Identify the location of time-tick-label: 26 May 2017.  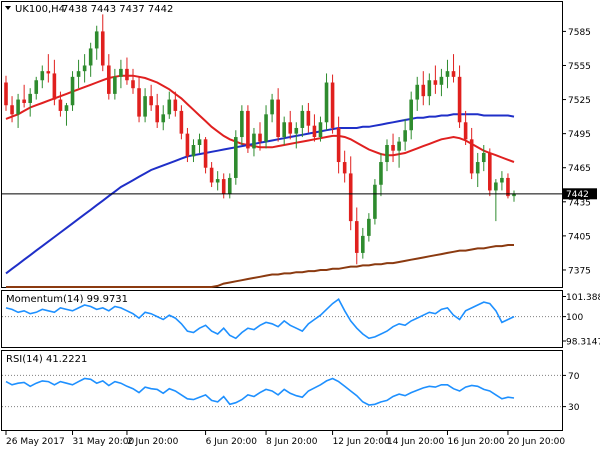
(35, 442).